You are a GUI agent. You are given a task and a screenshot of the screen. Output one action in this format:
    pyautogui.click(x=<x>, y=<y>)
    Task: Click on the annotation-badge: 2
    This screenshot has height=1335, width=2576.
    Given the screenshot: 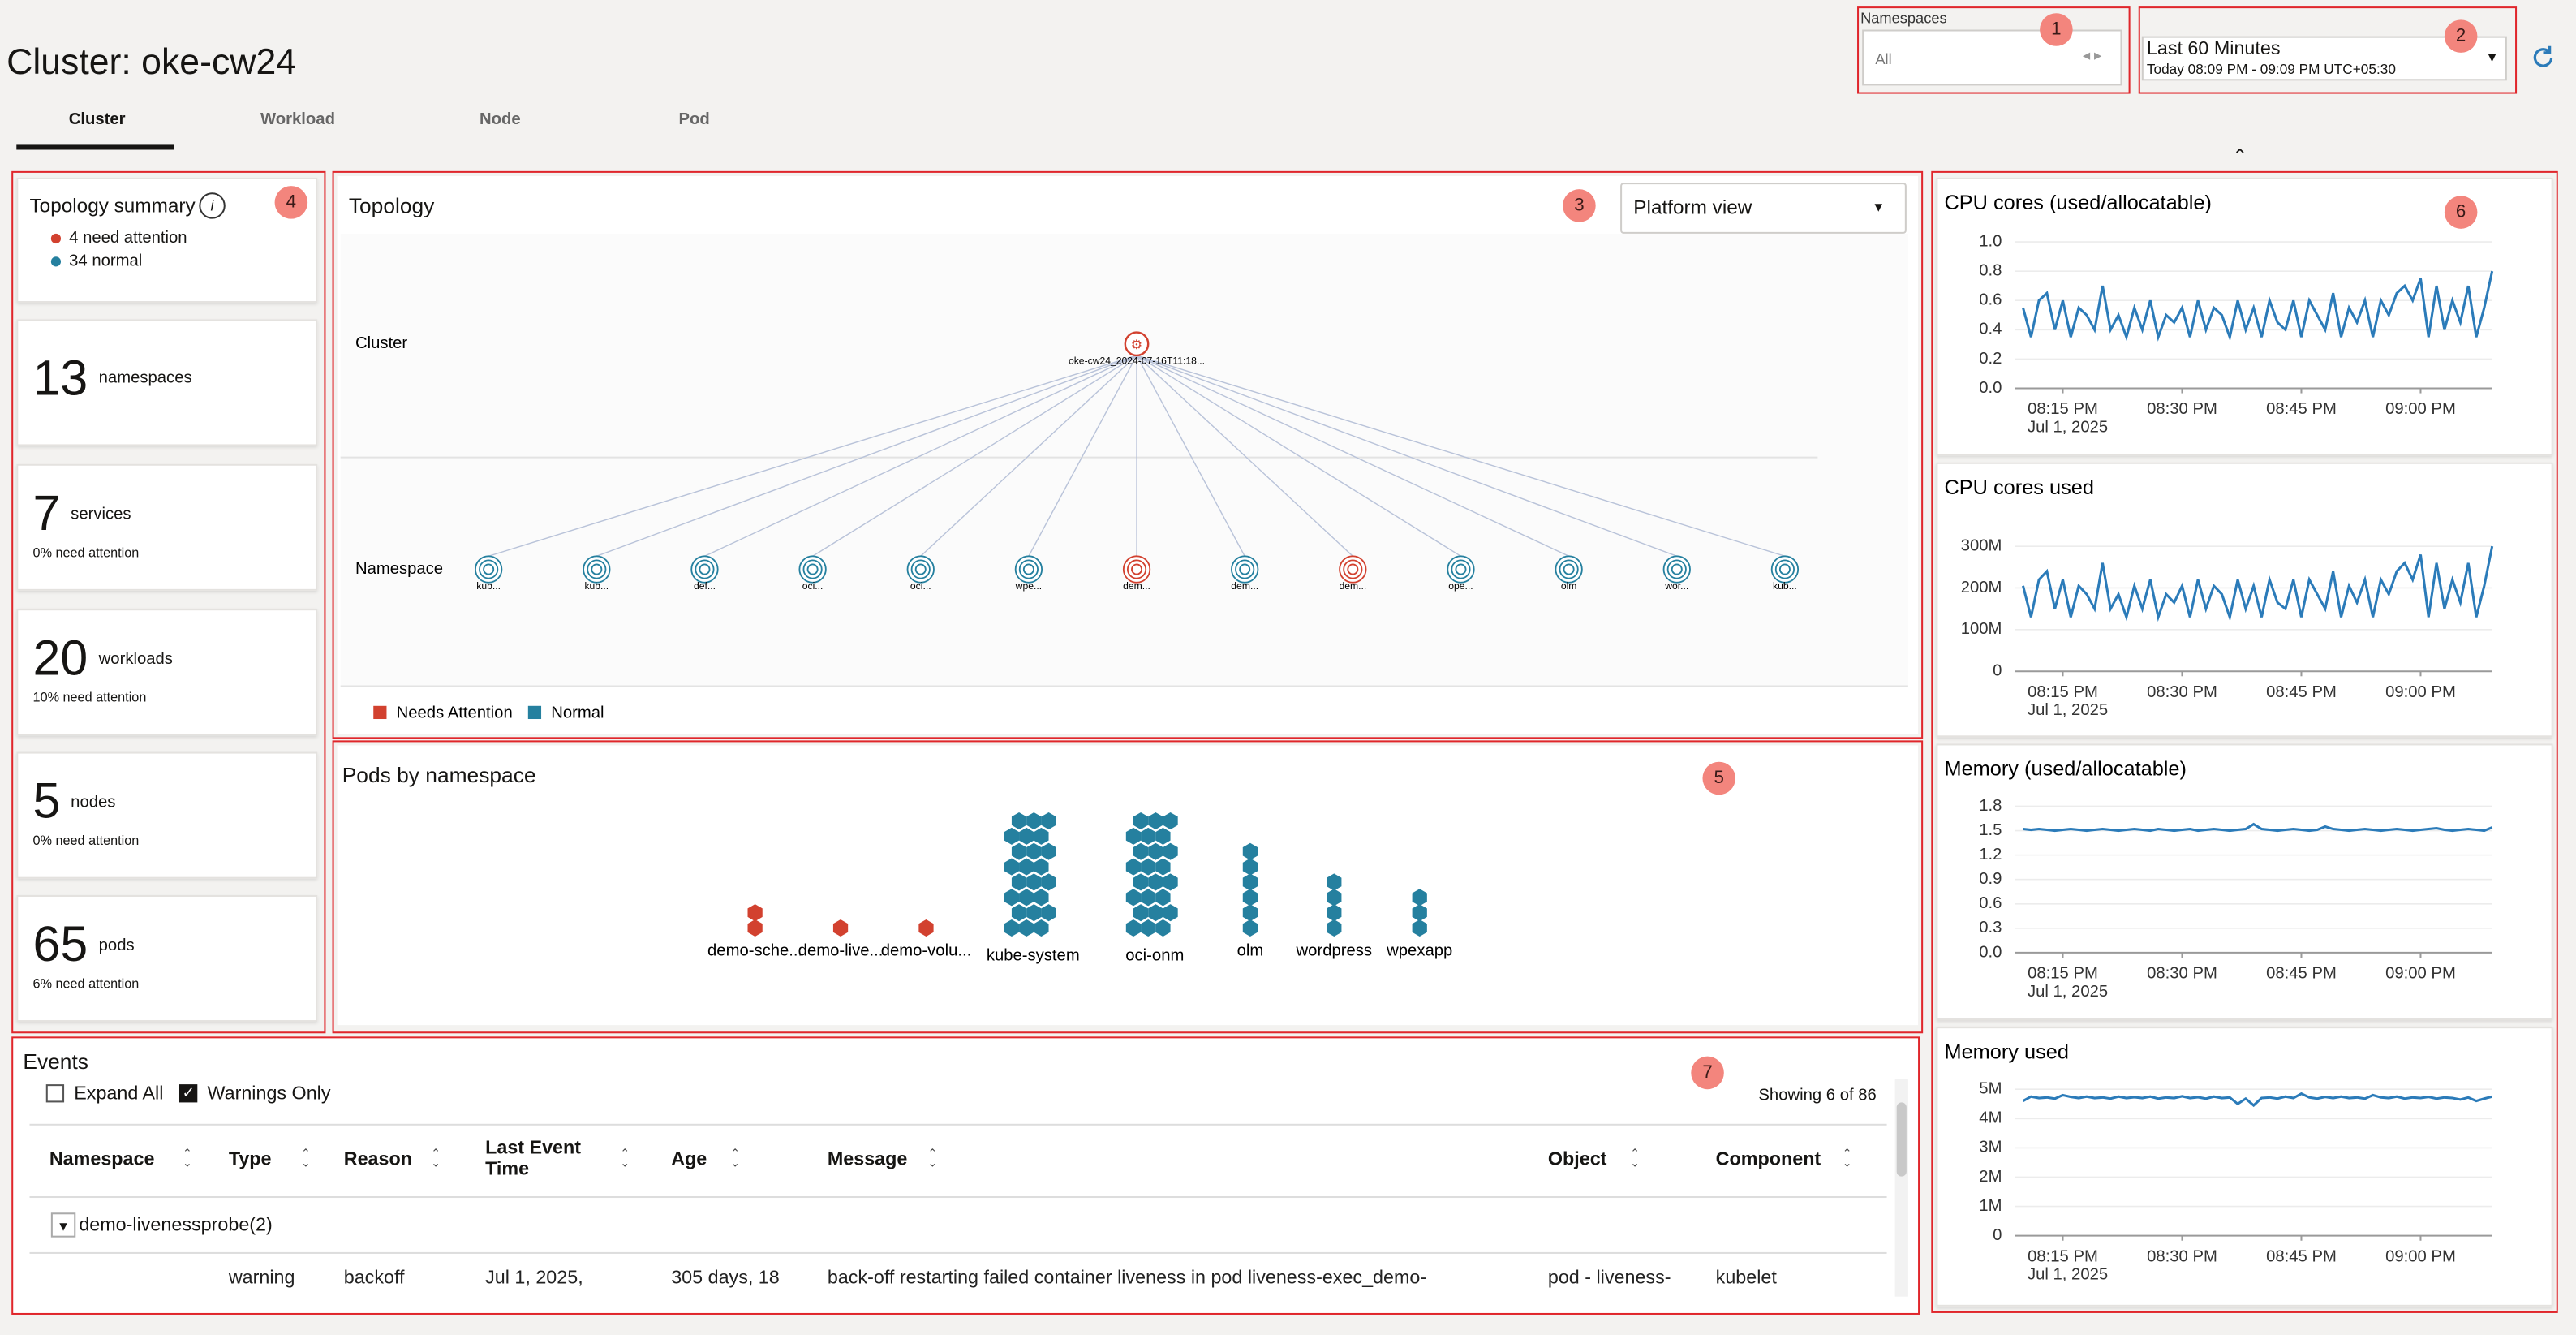 What is the action you would take?
    pyautogui.click(x=2461, y=36)
    